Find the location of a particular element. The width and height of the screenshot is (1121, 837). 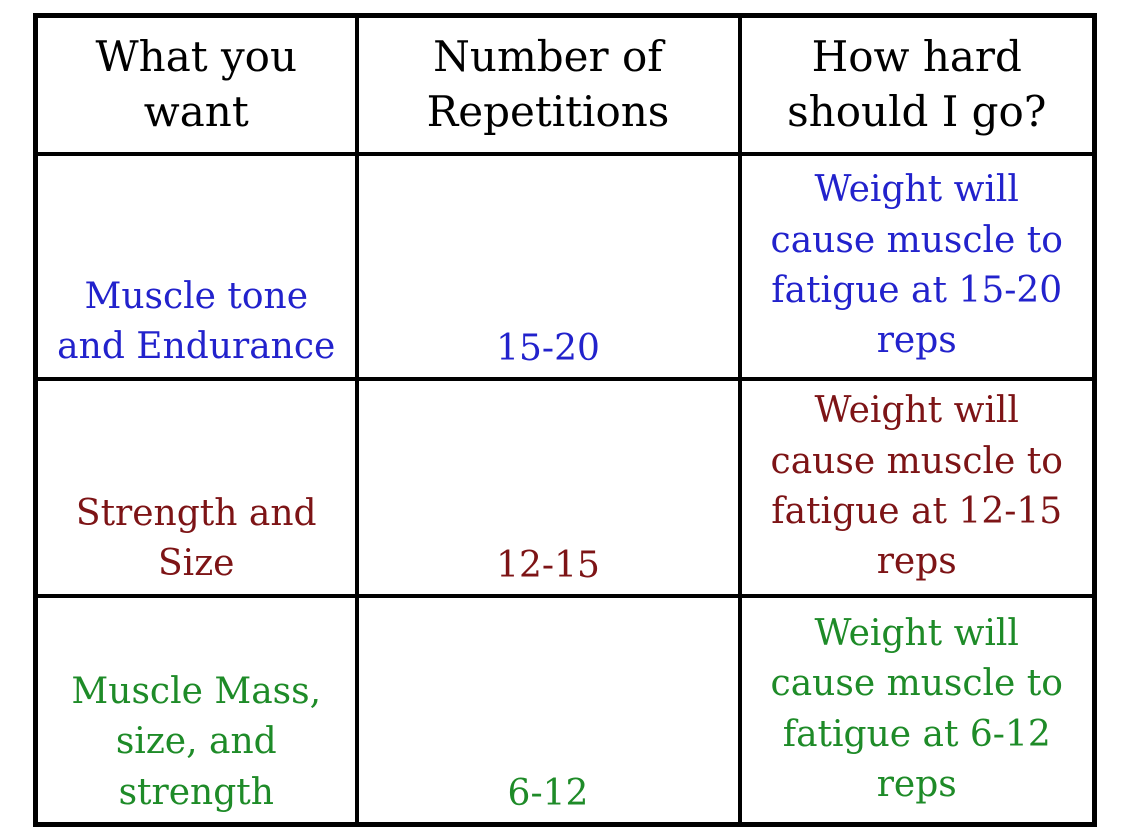

goal-cell: Muscle Mass, size, and strength is located at coordinates (196, 710).